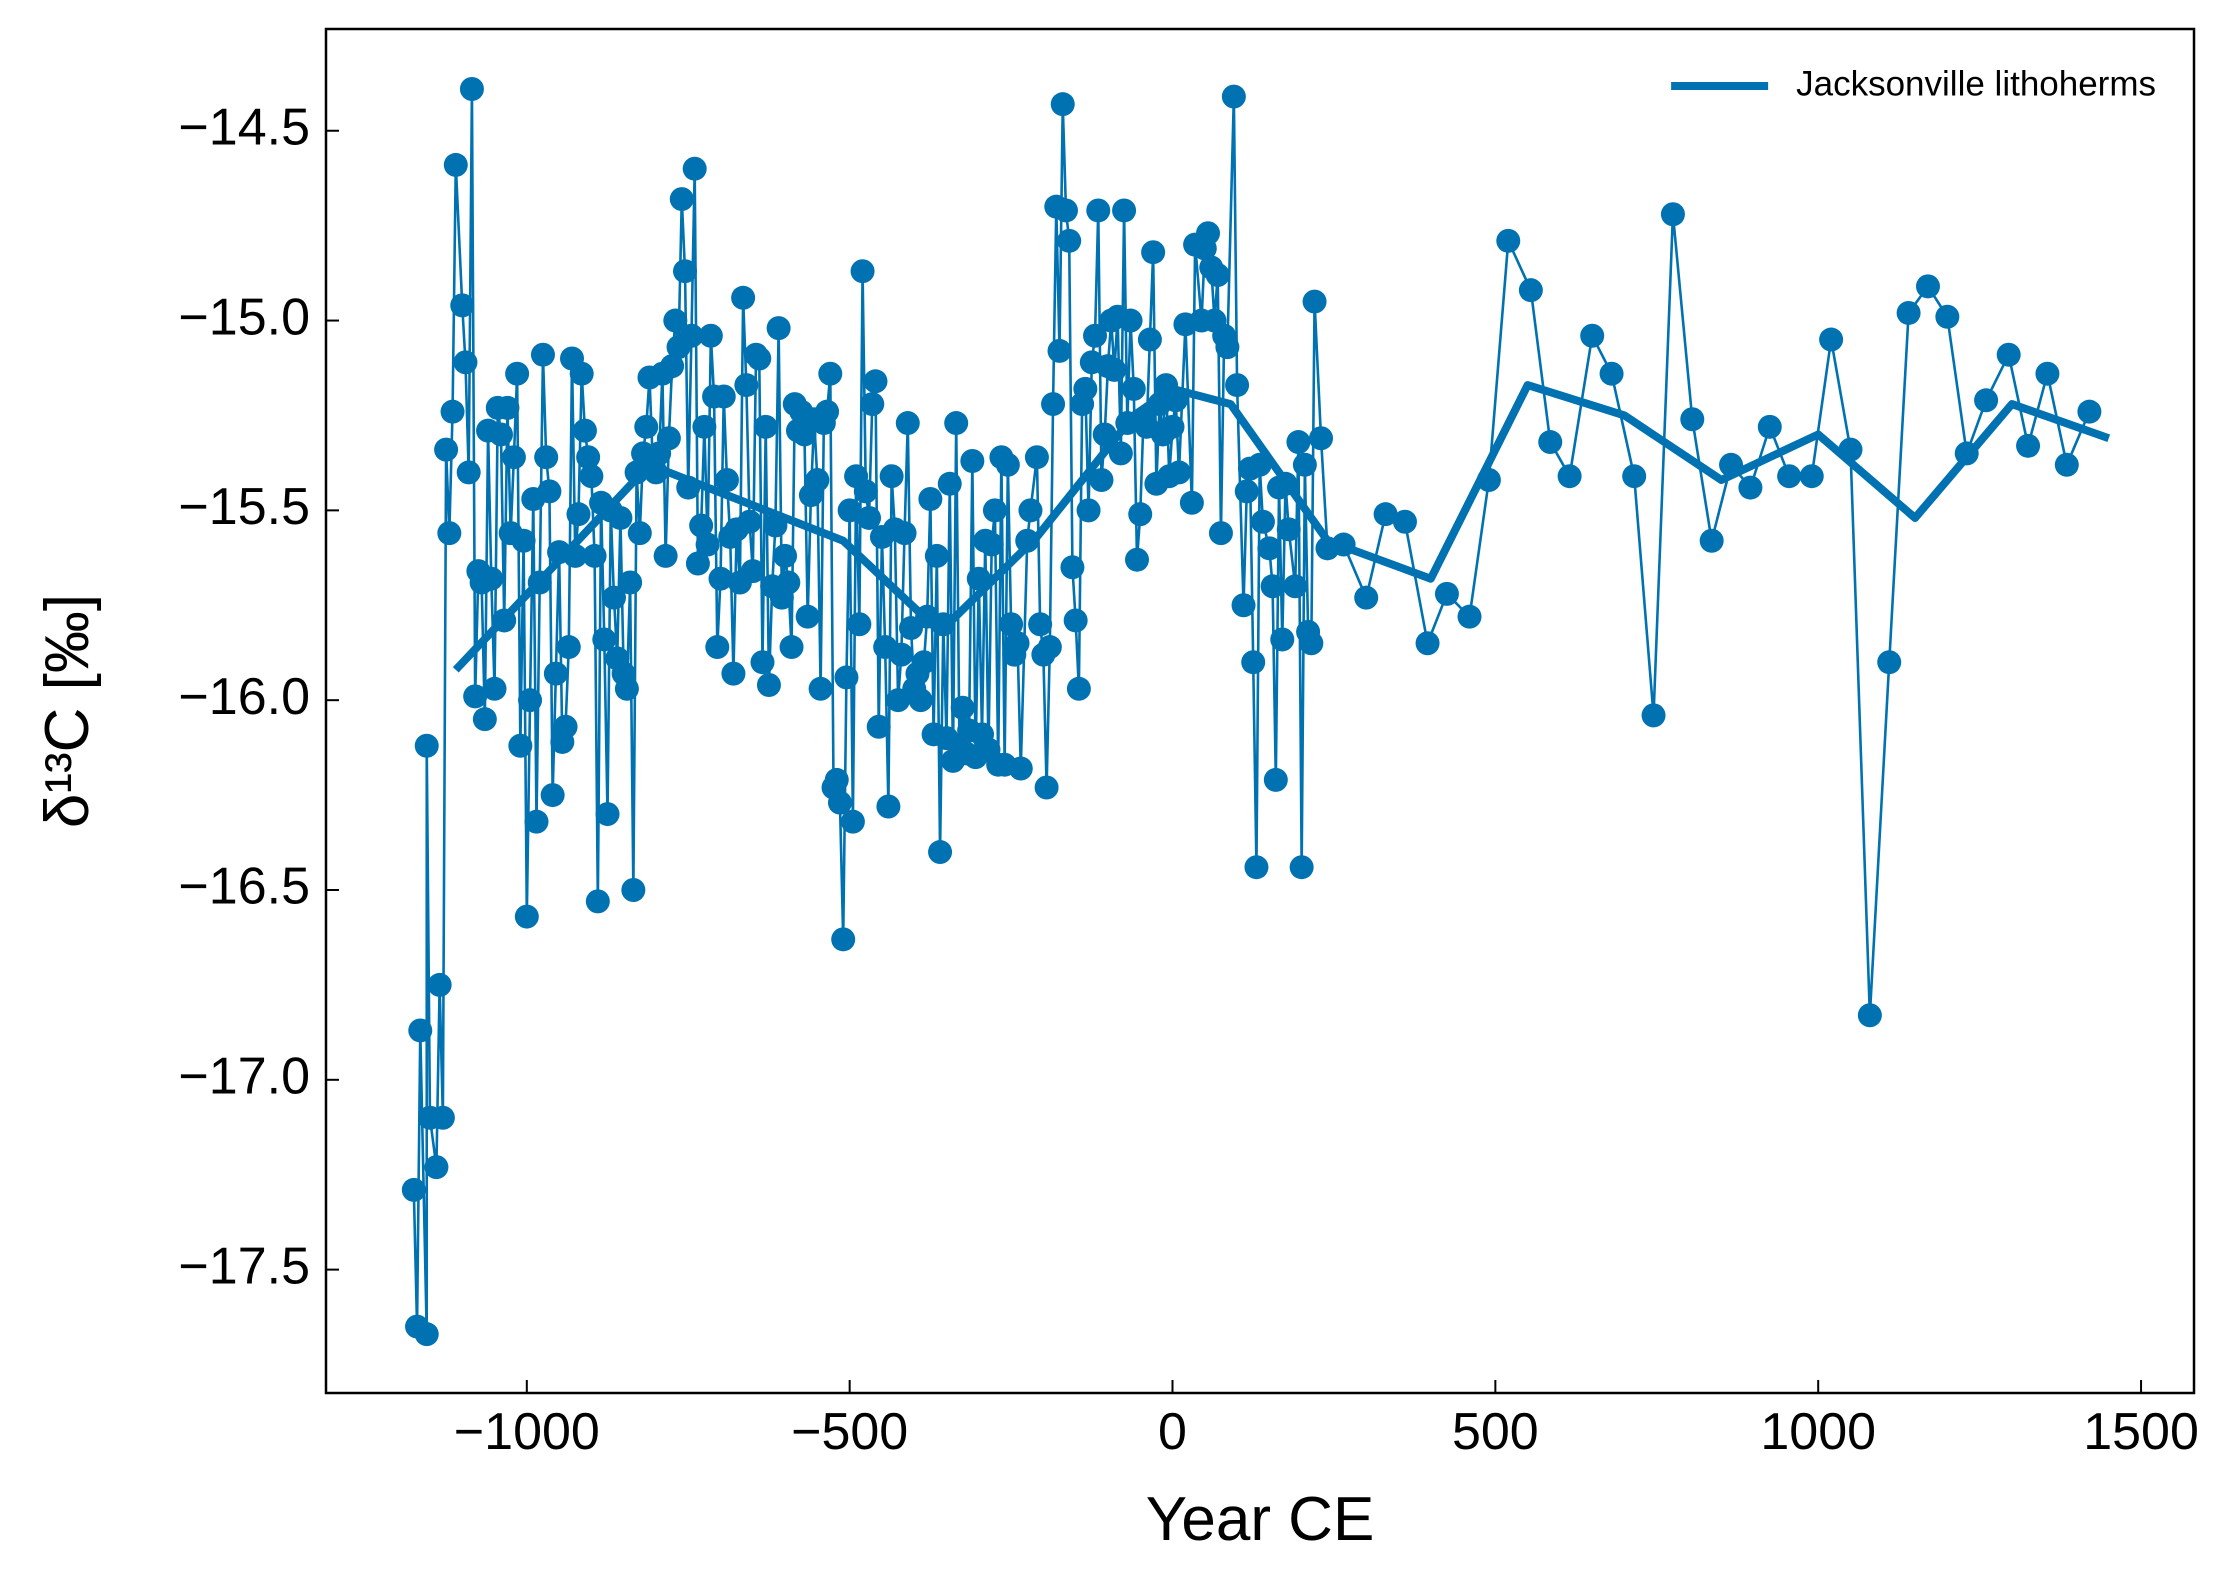 The height and width of the screenshot is (1587, 2239). What do you see at coordinates (244, 507) in the screenshot?
I see `y-tick-label: −15.5` at bounding box center [244, 507].